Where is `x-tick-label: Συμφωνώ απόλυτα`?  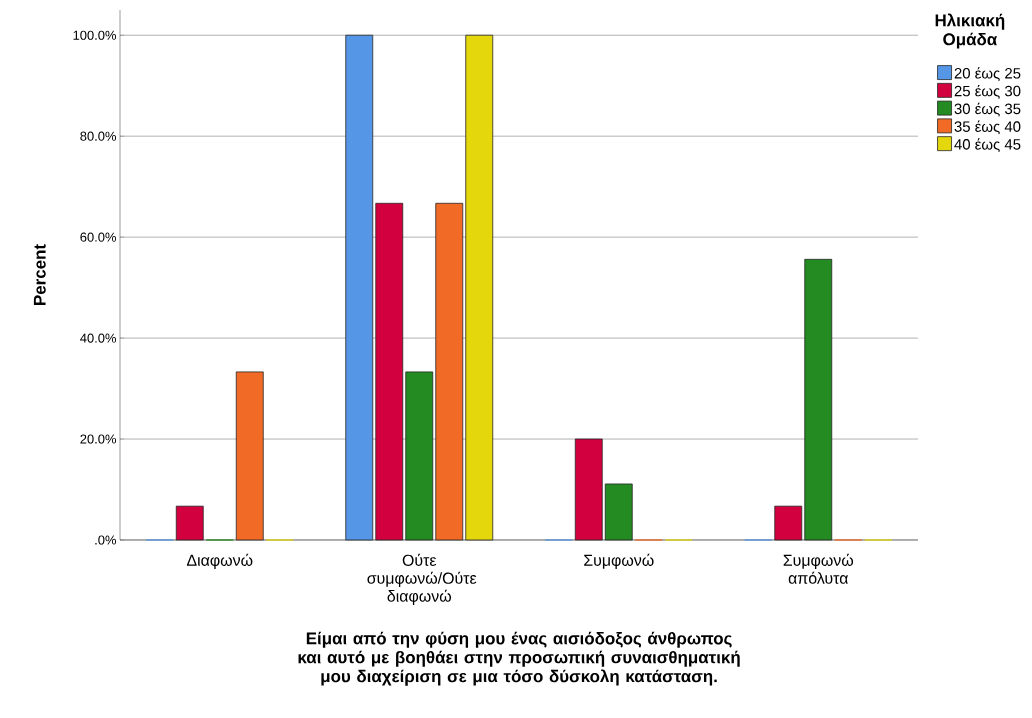 x-tick-label: Συμφωνώ απόλυτα is located at coordinates (818, 568).